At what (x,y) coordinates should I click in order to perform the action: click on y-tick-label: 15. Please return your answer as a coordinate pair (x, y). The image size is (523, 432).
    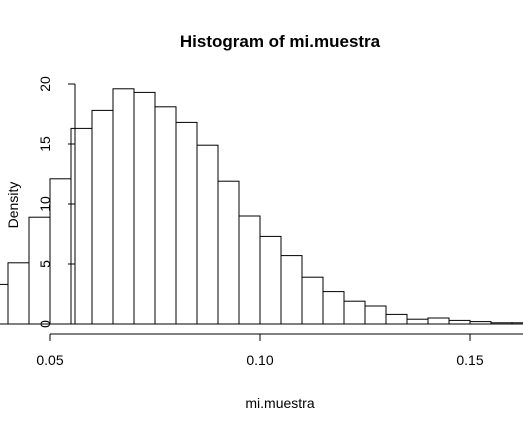
    Looking at the image, I should click on (45, 144).